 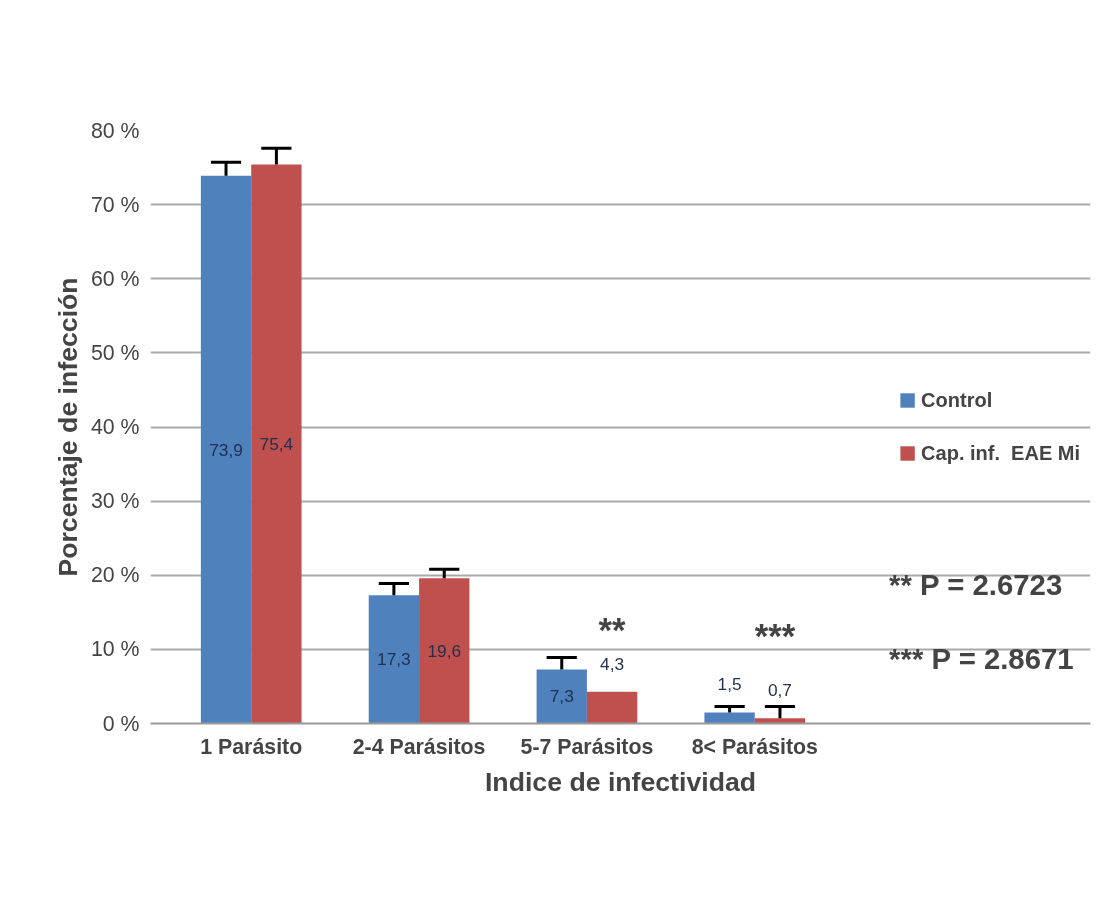 What do you see at coordinates (775, 636) in the screenshot?
I see `annotation: ***` at bounding box center [775, 636].